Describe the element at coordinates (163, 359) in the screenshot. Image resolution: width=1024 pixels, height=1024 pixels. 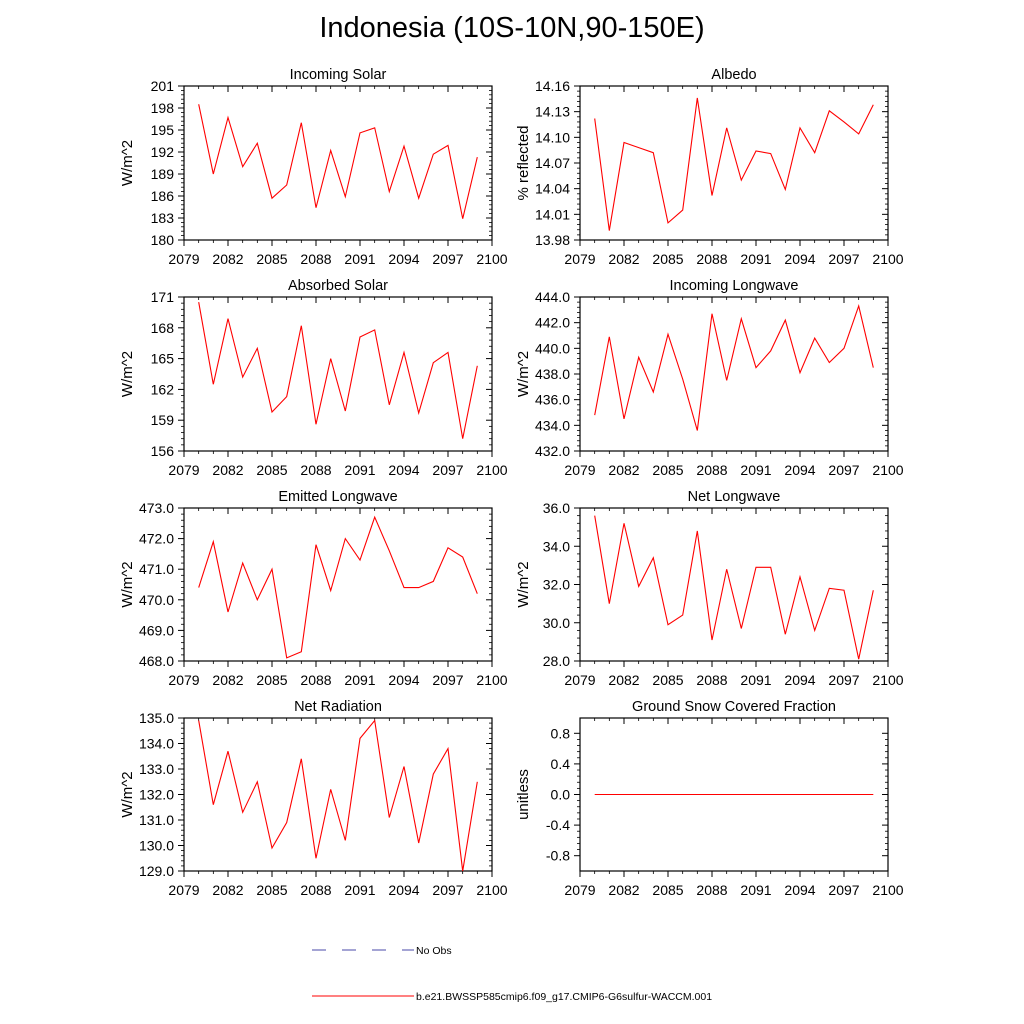
I see `y-tick-label: 165` at that location.